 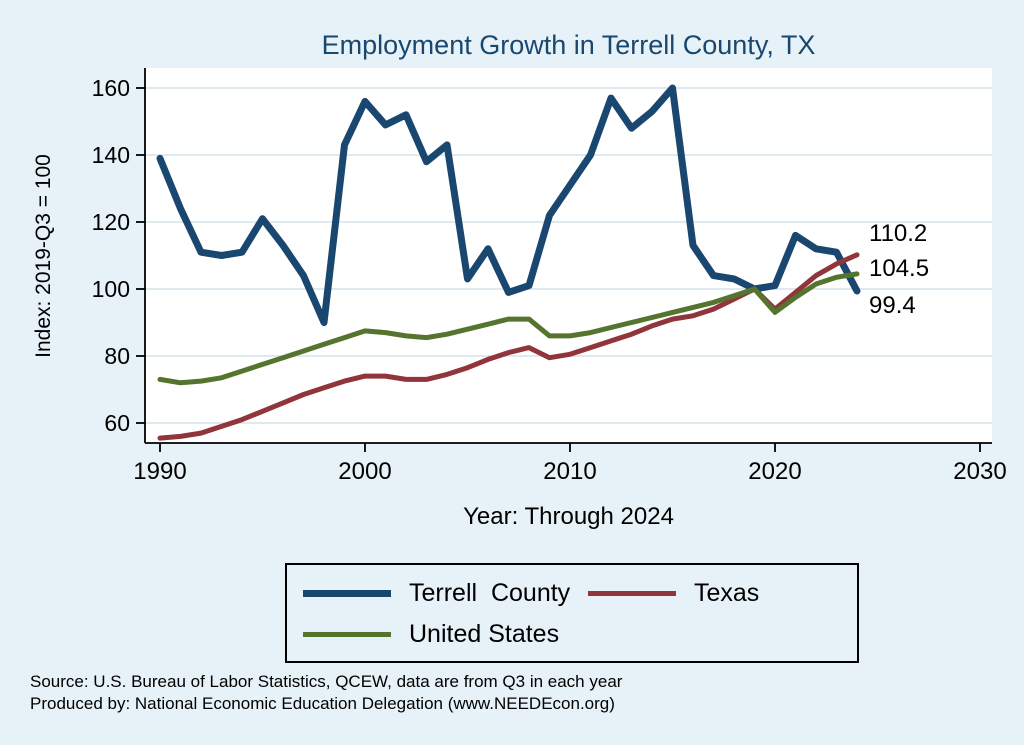 What do you see at coordinates (347, 634) in the screenshot?
I see `united-states-line-swatch` at bounding box center [347, 634].